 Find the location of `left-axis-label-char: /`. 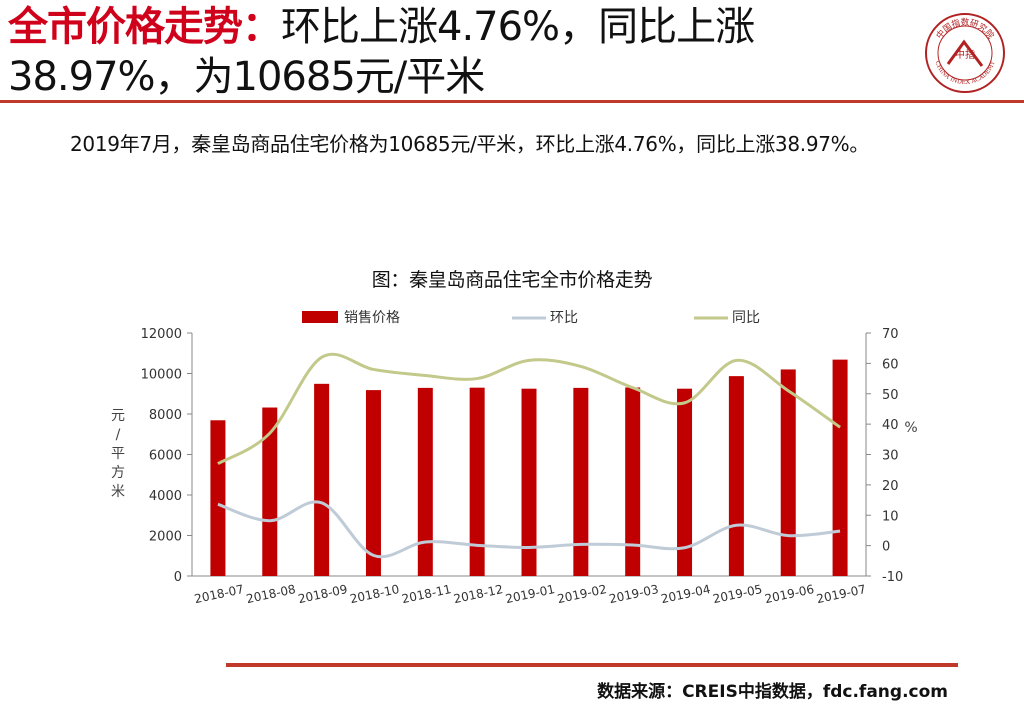

left-axis-label-char: / is located at coordinates (118, 435).